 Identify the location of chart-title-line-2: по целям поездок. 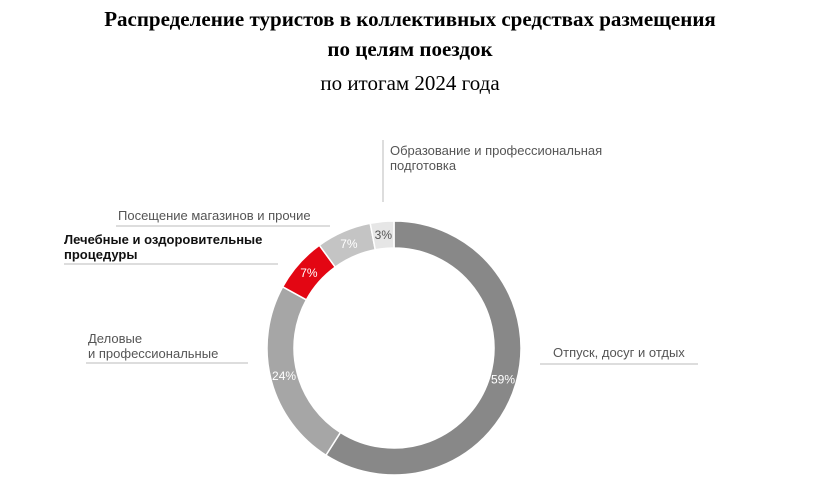
(410, 49).